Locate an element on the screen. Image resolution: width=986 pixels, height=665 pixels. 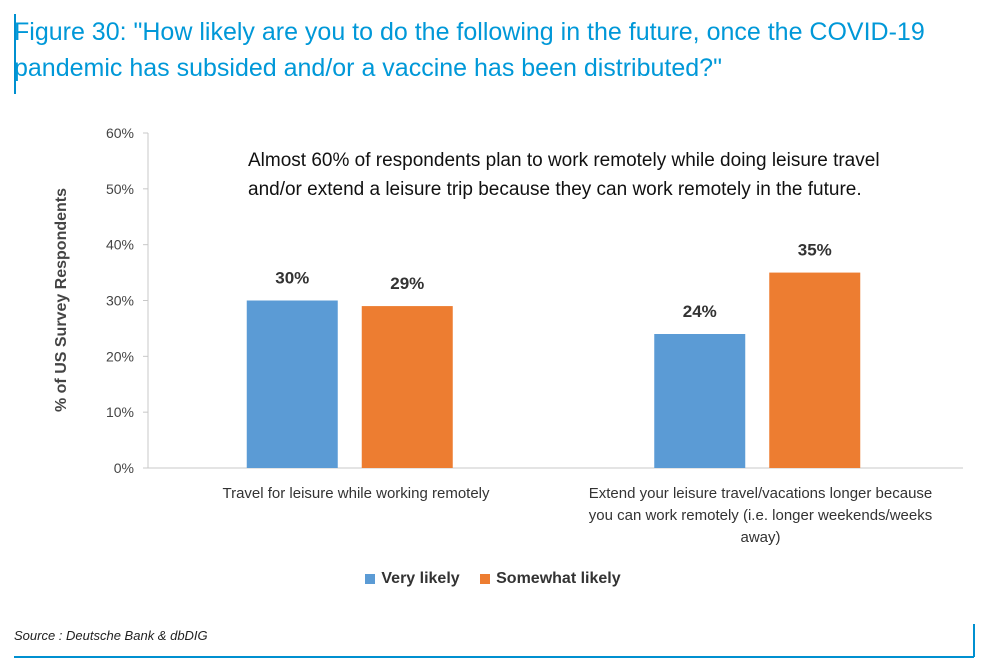
y-tick-label: 40% is located at coordinates (120, 245).